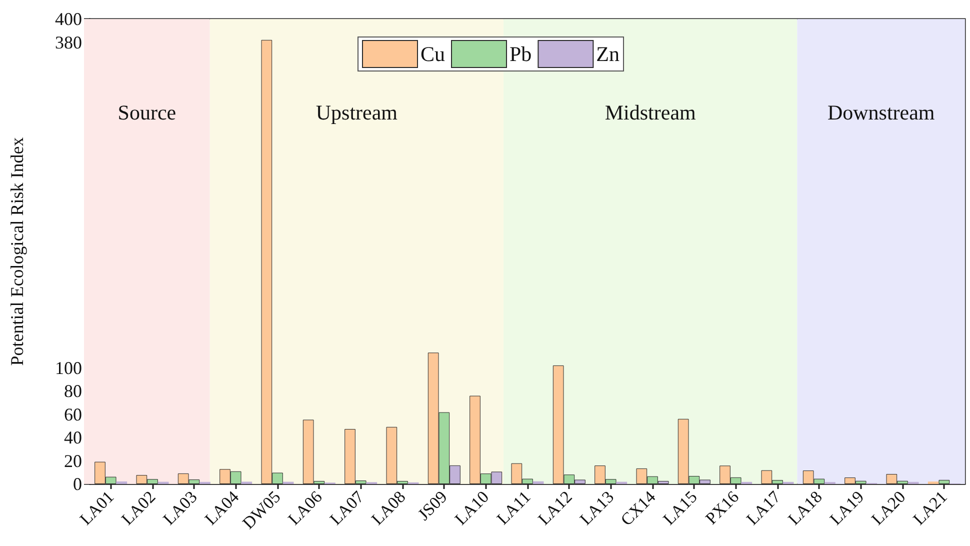  Describe the element at coordinates (73, 391) in the screenshot. I see `y-tick-label: 80` at that location.